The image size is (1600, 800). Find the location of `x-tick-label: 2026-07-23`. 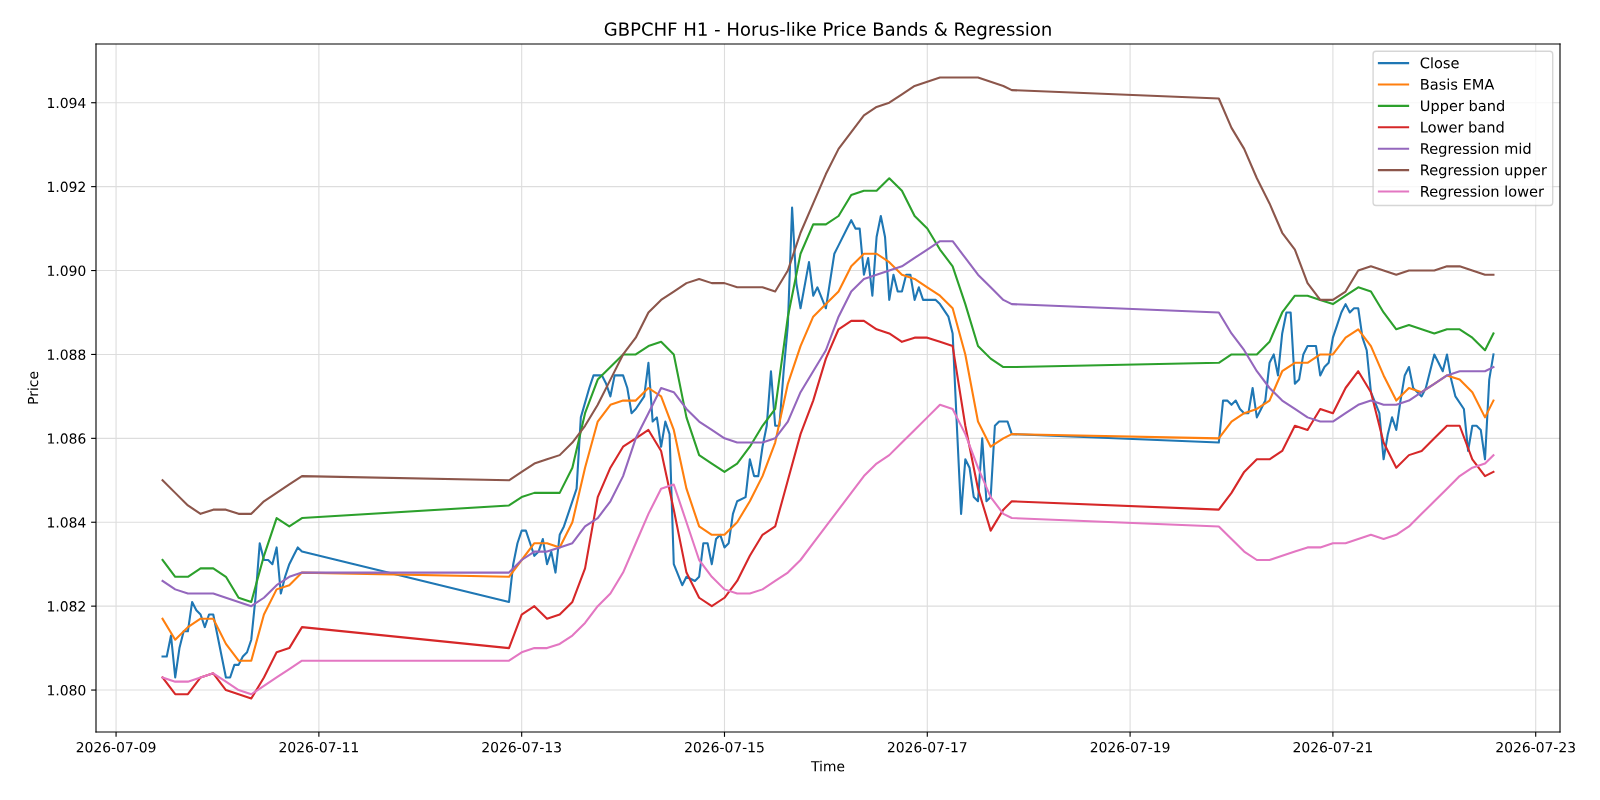

x-tick-label: 2026-07-23 is located at coordinates (1535, 747).